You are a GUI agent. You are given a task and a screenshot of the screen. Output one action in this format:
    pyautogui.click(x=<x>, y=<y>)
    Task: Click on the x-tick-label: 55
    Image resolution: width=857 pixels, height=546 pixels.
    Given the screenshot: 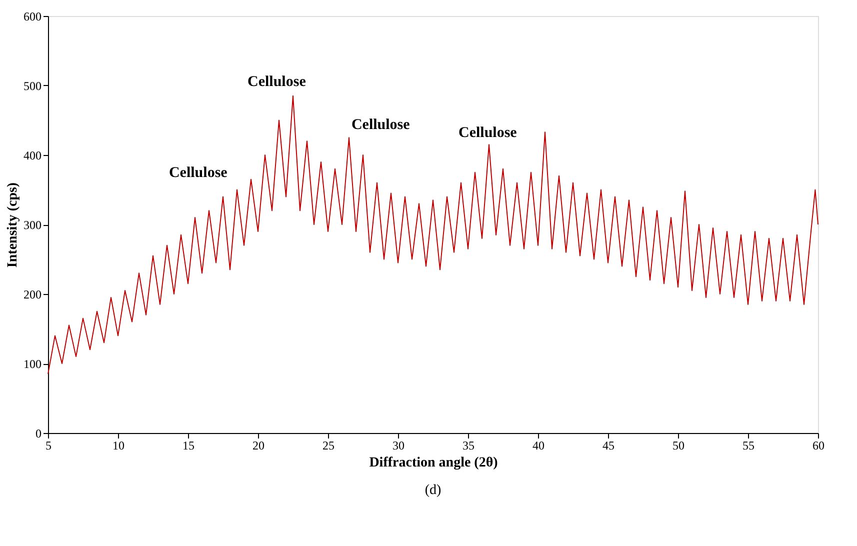 What is the action you would take?
    pyautogui.click(x=748, y=445)
    